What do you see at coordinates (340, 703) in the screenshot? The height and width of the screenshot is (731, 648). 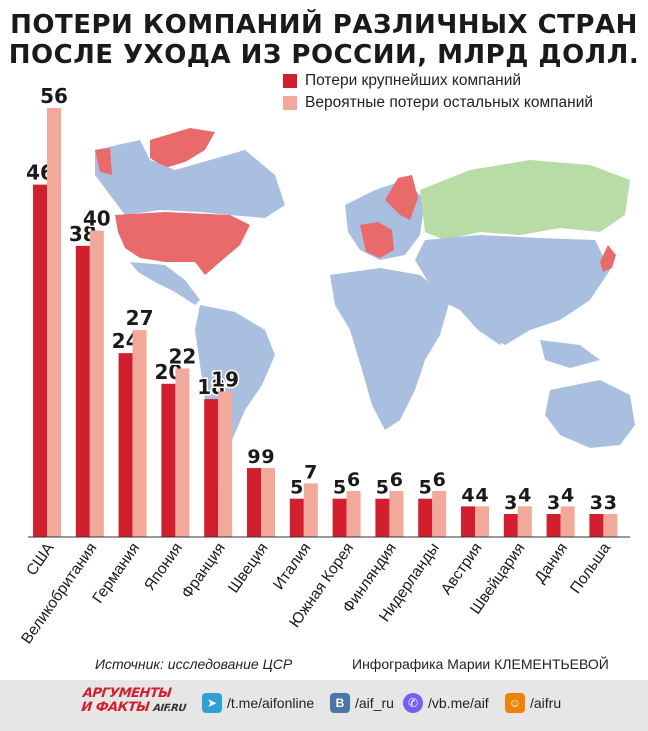 I see `vk-icon: В` at bounding box center [340, 703].